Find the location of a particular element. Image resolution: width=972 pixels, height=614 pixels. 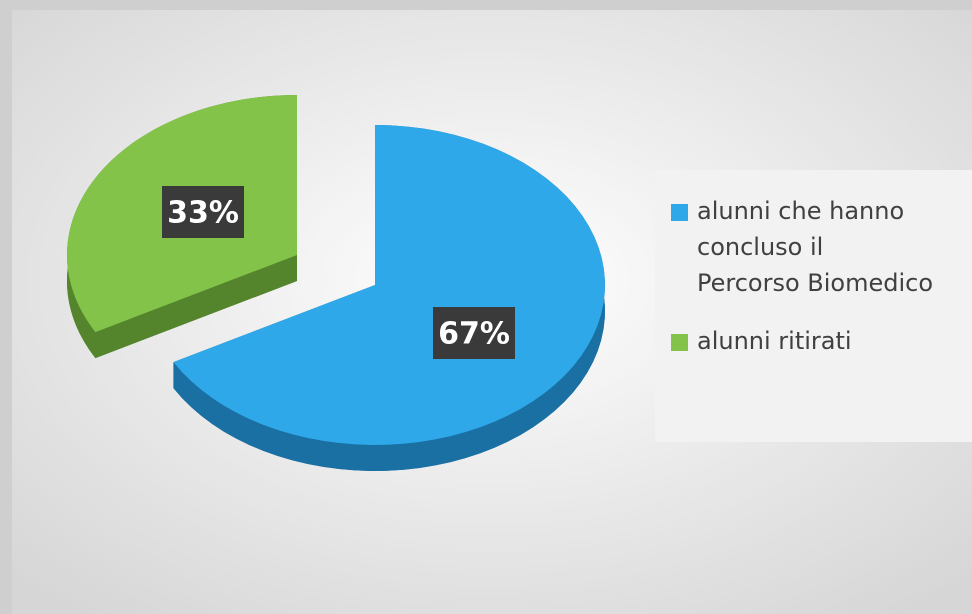

legend-line: concluso il is located at coordinates (760, 247).